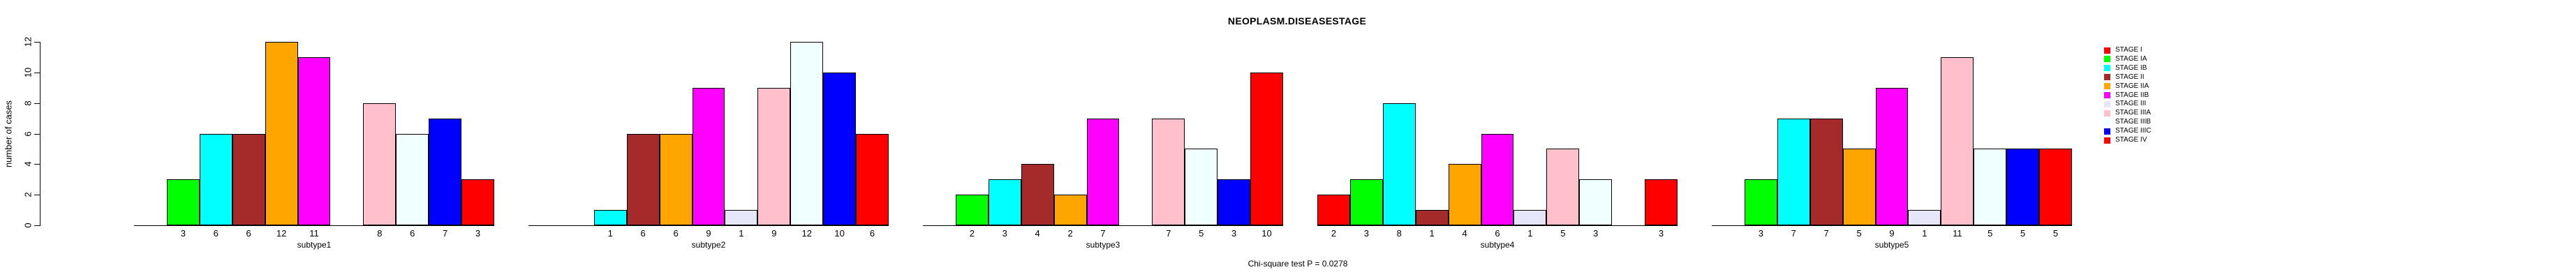 The height and width of the screenshot is (279, 2576). What do you see at coordinates (314, 245) in the screenshot?
I see `panel-label: subtype1` at bounding box center [314, 245].